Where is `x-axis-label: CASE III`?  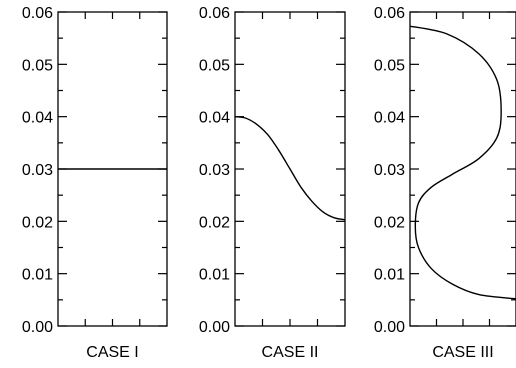 x-axis-label: CASE III is located at coordinates (462, 352).